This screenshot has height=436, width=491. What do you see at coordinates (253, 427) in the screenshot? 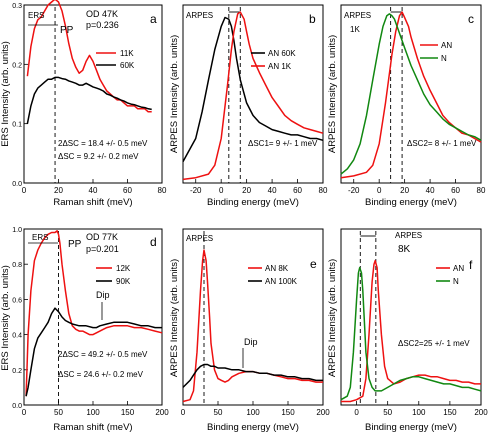
I see `panel-e-xlabel: Binding energy (meV)` at bounding box center [253, 427].